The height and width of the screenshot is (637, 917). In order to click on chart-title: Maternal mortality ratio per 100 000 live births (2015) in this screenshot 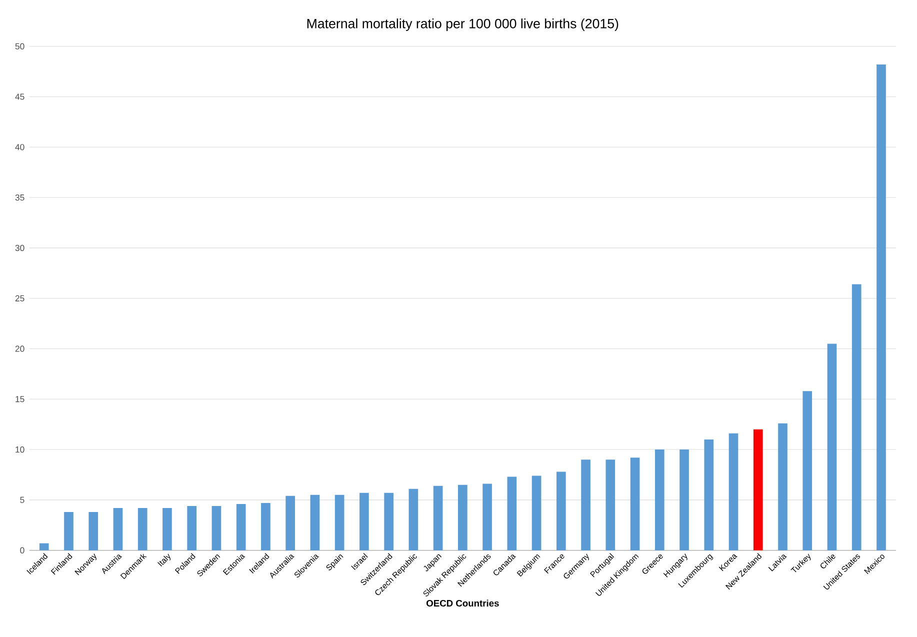, I will do `click(462, 24)`.